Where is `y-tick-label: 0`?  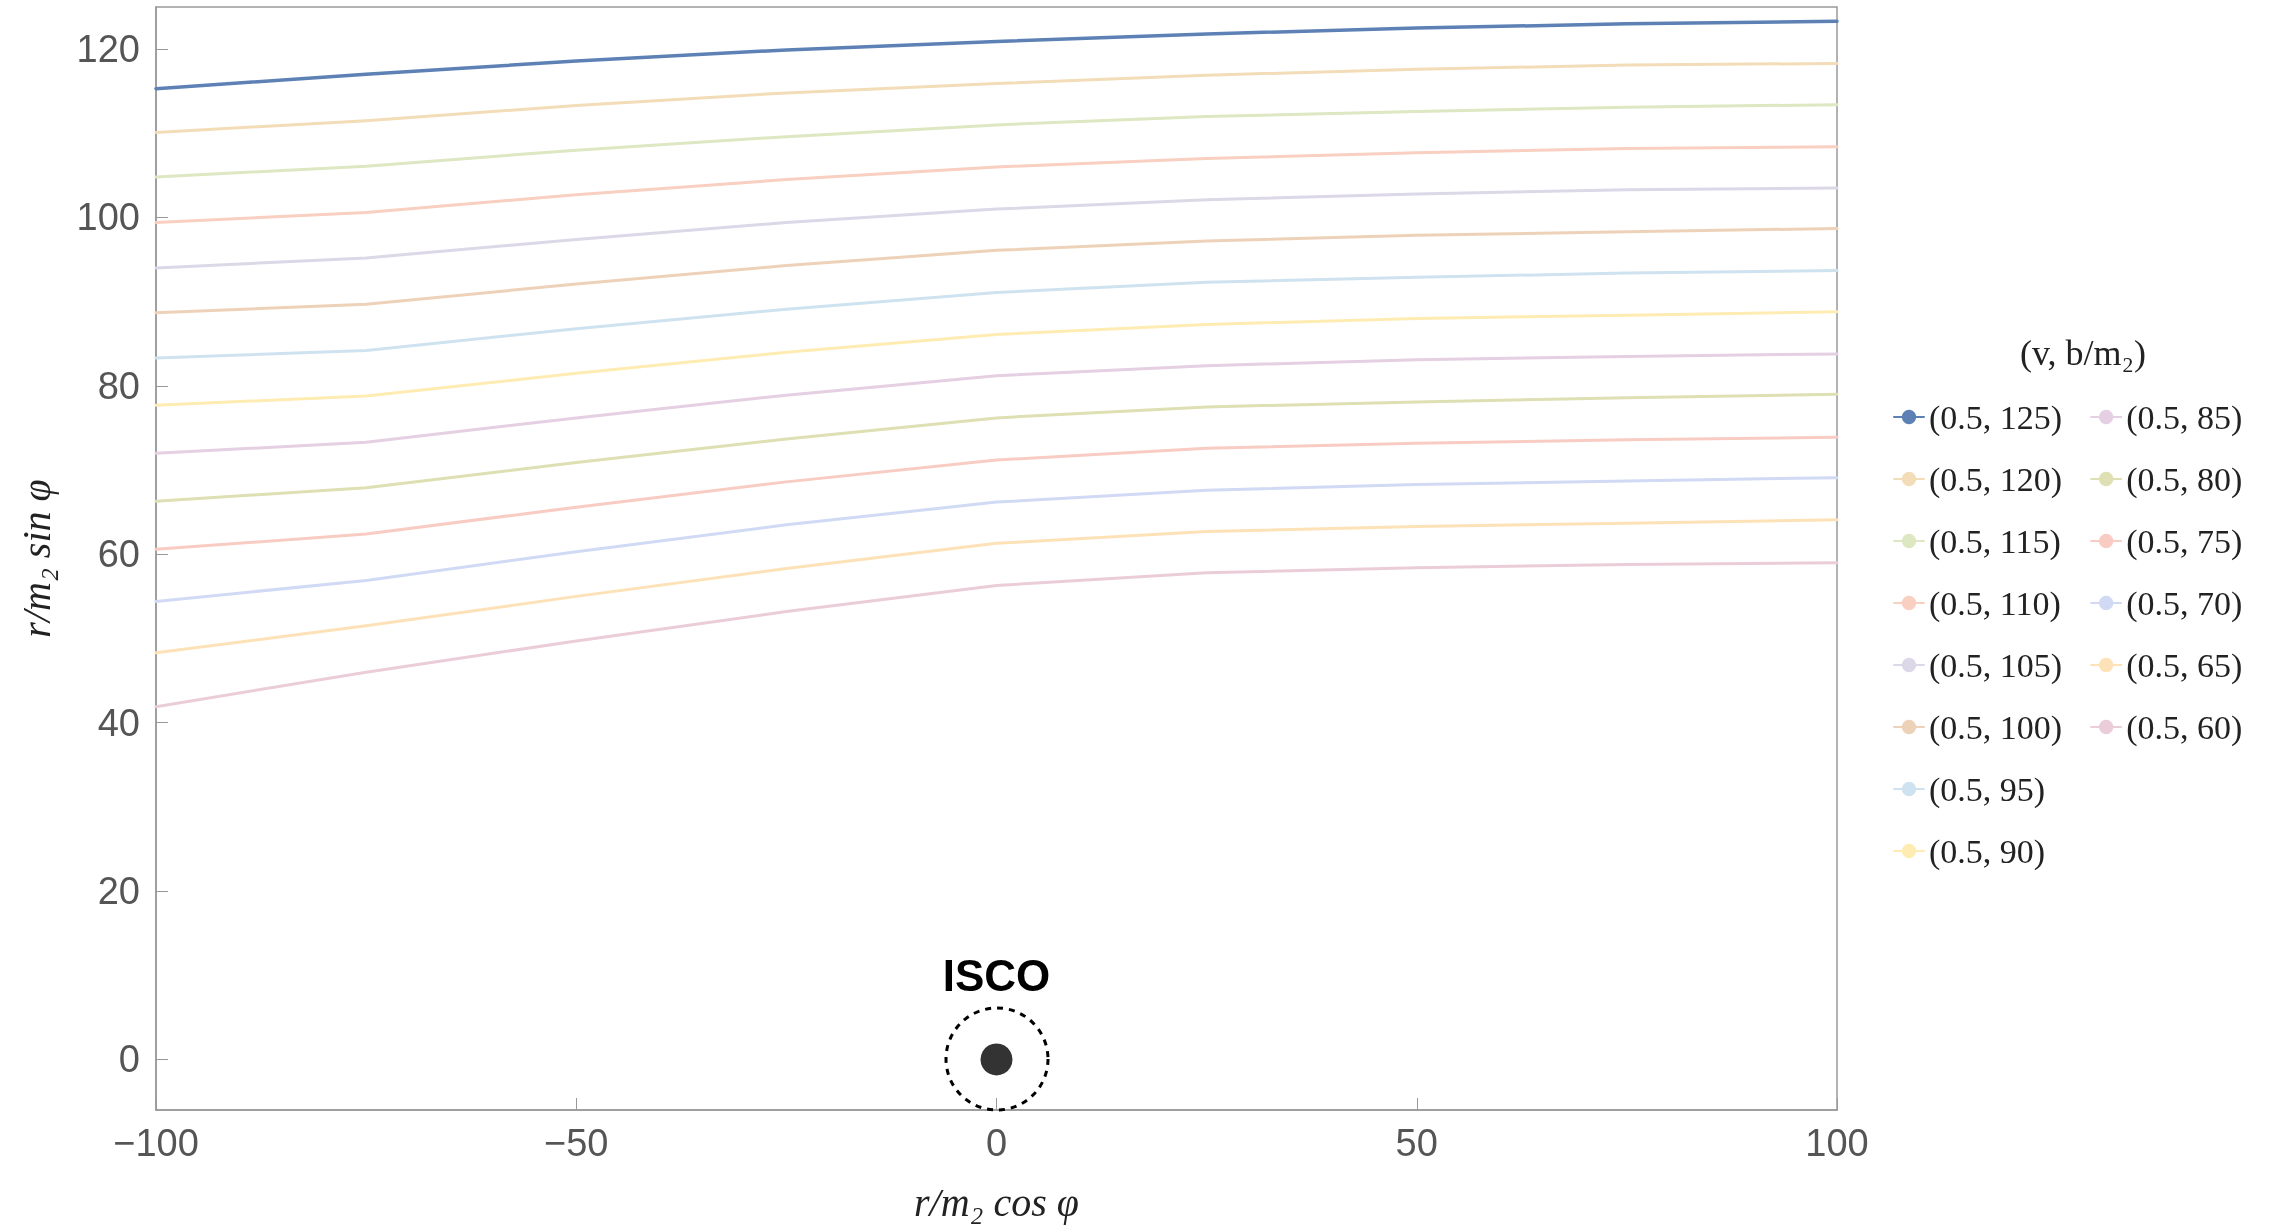
y-tick-label: 0 is located at coordinates (129, 1059).